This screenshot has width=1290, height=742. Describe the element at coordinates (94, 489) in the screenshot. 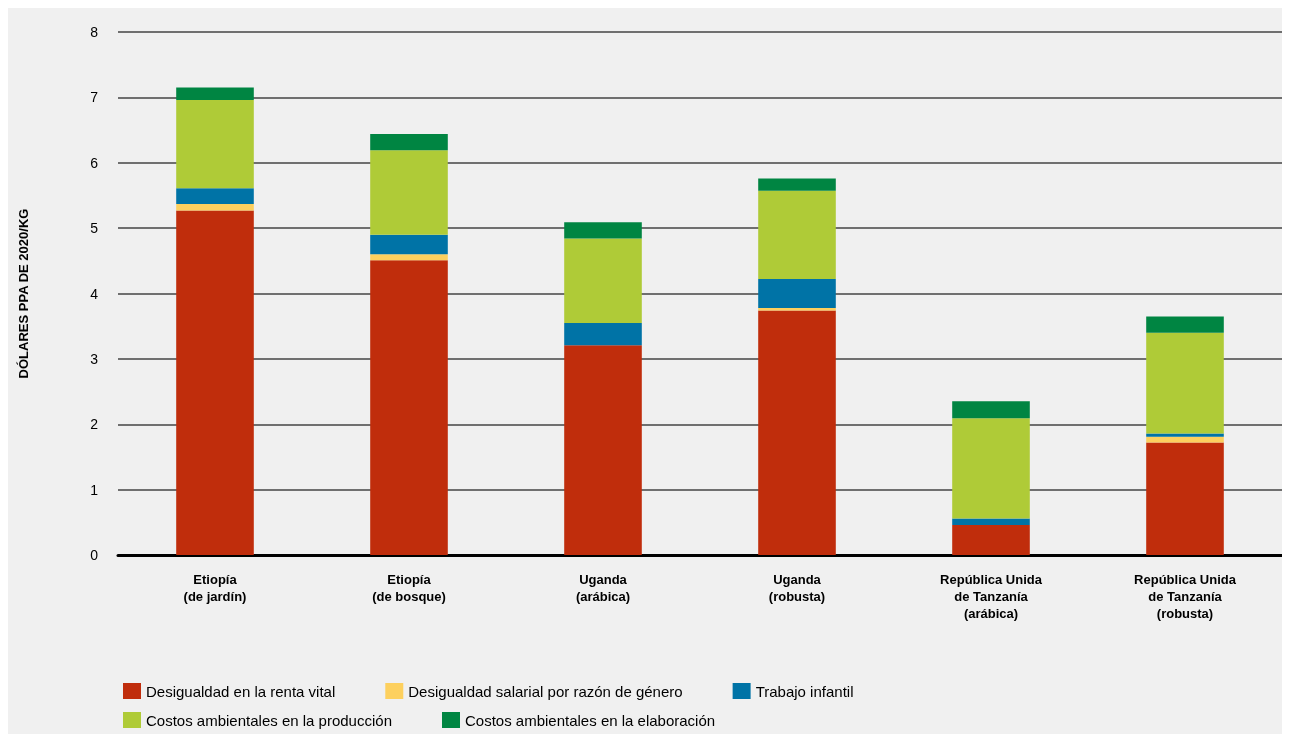

I see `y-tick-label: 1` at that location.